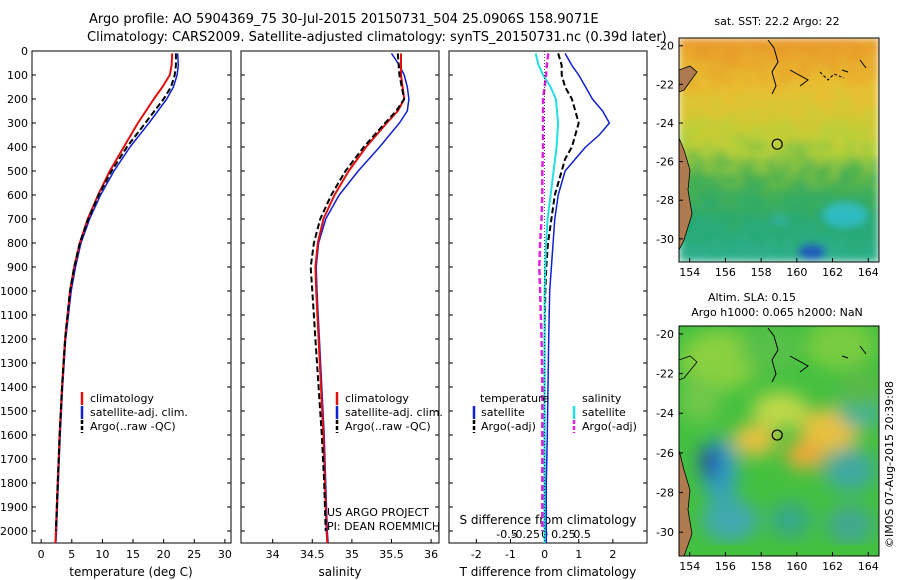 The height and width of the screenshot is (580, 900). Describe the element at coordinates (17, 219) in the screenshot. I see `depth-tick-label: 700` at that location.